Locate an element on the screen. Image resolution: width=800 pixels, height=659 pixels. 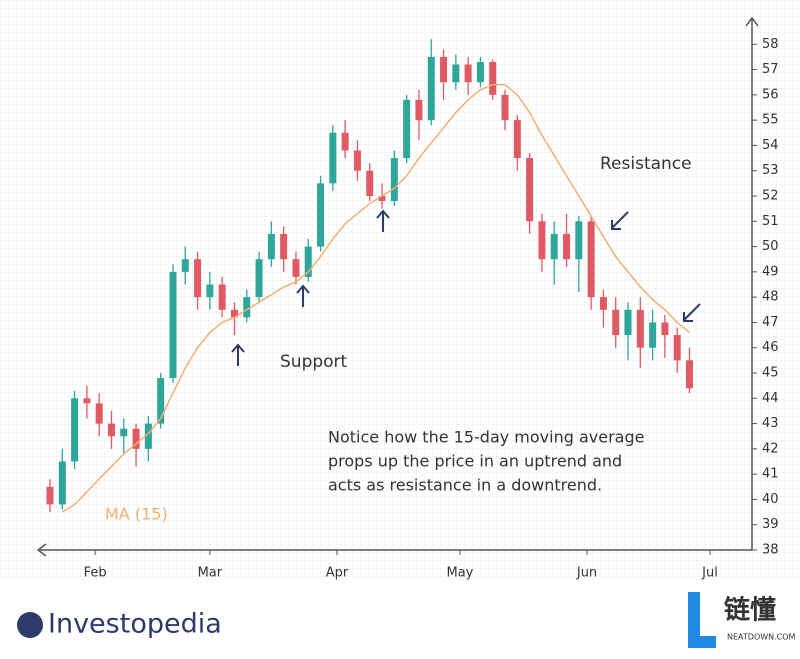
x-tick-label: Mar is located at coordinates (210, 573).